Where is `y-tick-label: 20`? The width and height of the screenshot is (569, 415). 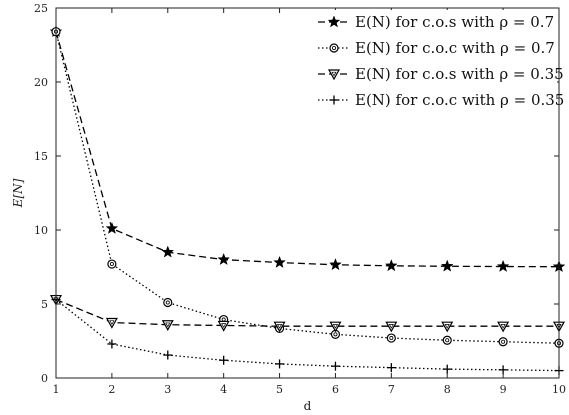 y-tick-label: 20 is located at coordinates (41, 82).